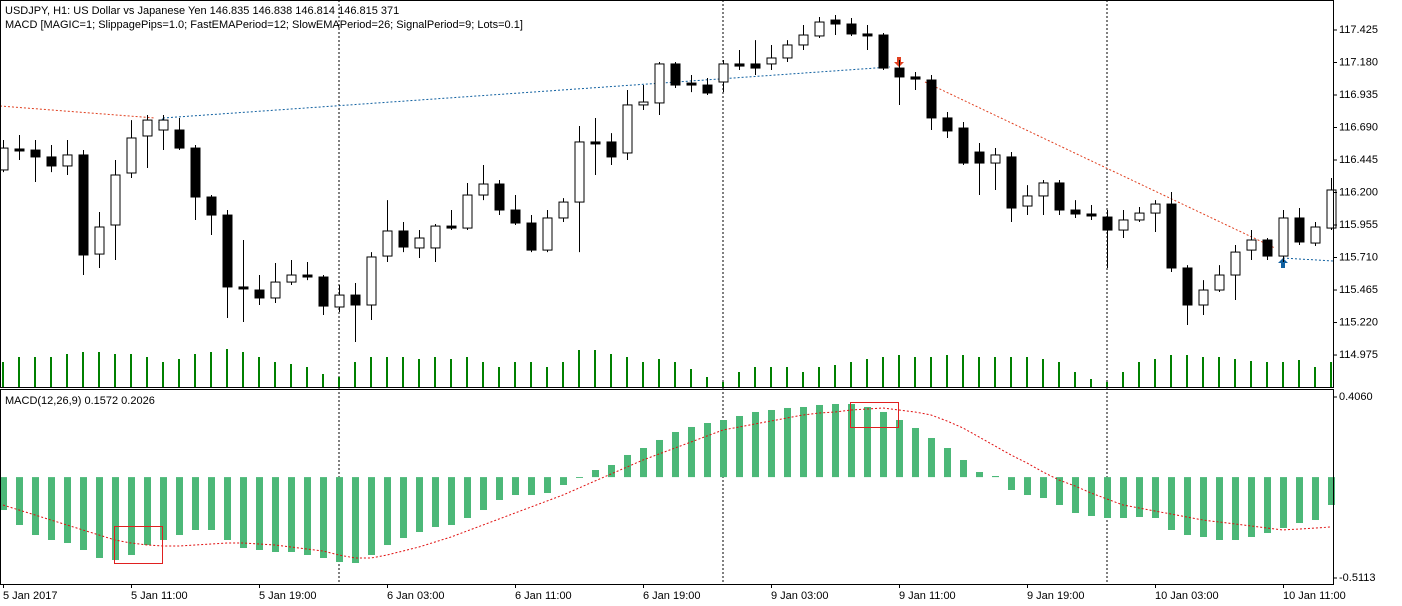  I want to click on indicator-title: MACD(12,26,9) 0.1572 0.2026, so click(80, 401).